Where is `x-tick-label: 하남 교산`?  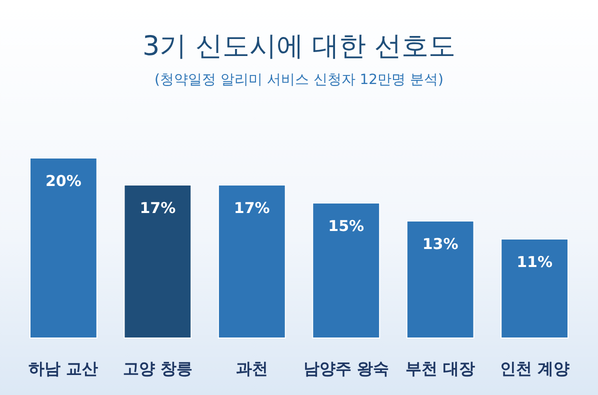 x-tick-label: 하남 교산 is located at coordinates (63, 368).